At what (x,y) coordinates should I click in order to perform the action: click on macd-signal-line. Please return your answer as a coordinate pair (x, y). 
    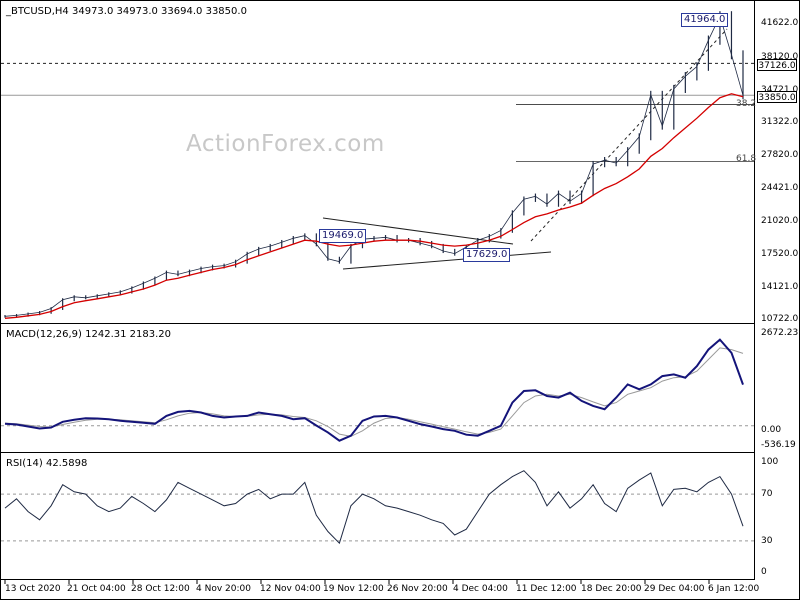
    Looking at the image, I should click on (374, 392).